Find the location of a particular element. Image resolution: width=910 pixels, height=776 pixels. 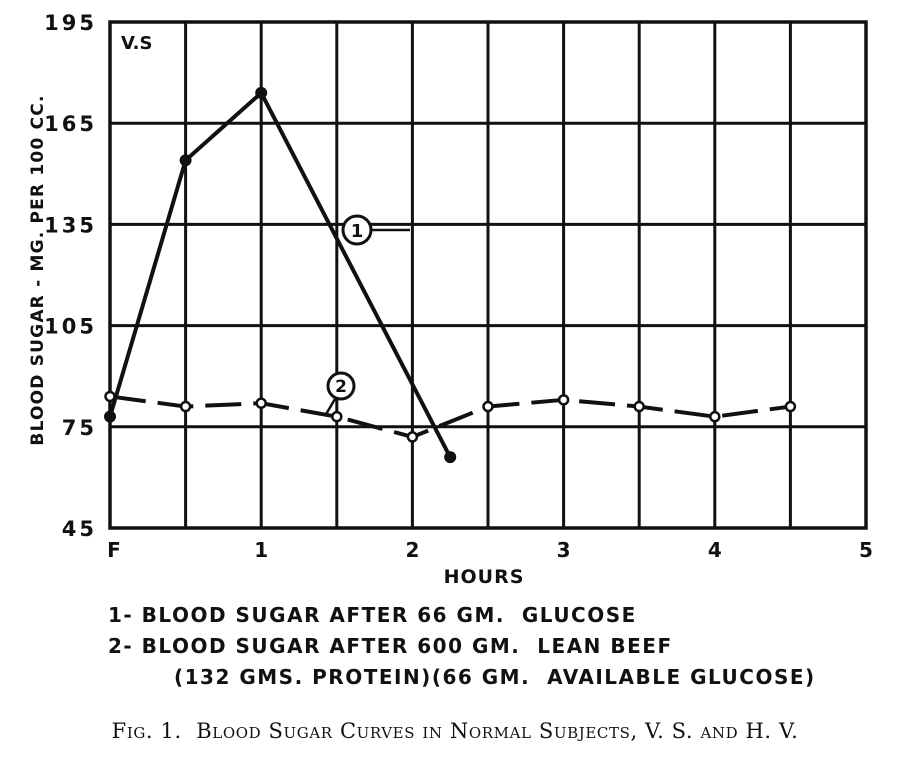

y-tick-label: 195 is located at coordinates (70, 23).